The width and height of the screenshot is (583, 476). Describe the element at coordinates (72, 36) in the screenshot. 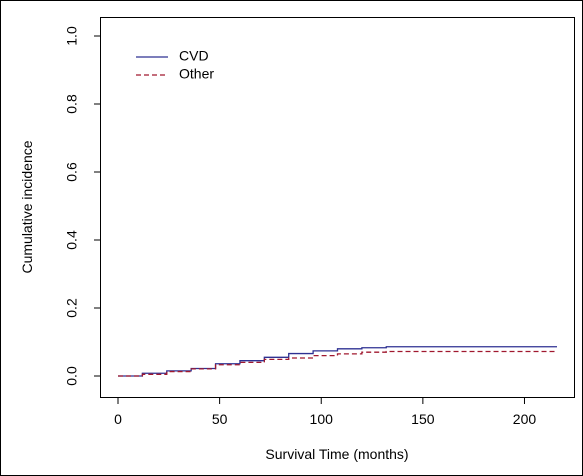

I see `y-tick-label-5: 1.0` at that location.